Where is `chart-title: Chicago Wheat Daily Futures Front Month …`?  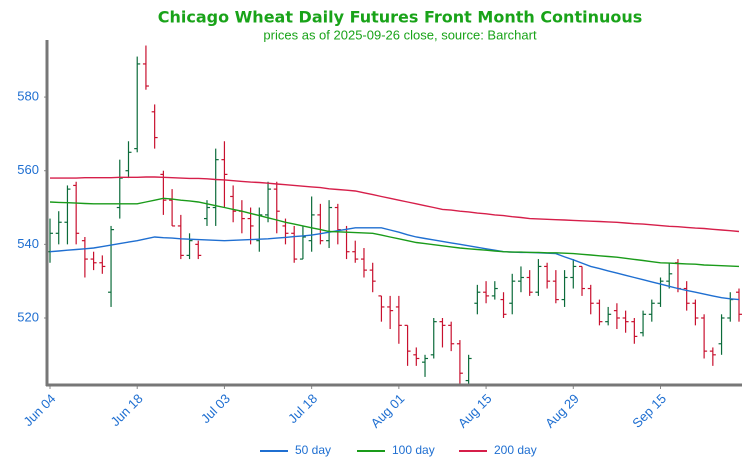 chart-title: Chicago Wheat Daily Futures Front Month … is located at coordinates (400, 17).